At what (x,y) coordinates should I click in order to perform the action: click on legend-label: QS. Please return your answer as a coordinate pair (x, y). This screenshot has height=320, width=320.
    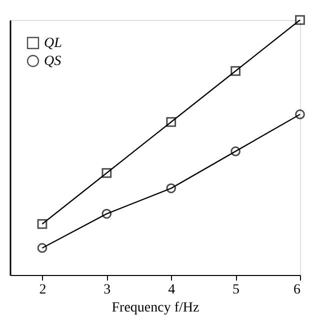
    Looking at the image, I should click on (53, 61).